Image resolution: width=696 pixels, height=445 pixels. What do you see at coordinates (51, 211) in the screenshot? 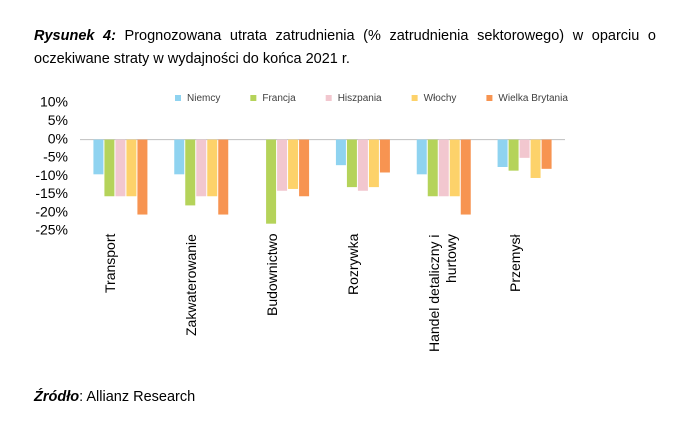
I see `y-tick-label: -20%` at bounding box center [51, 211].